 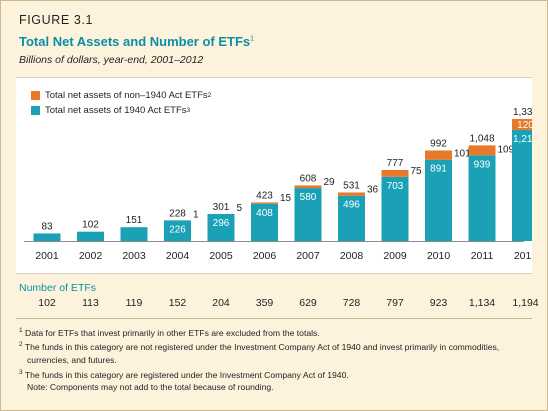 I want to click on legend-swatch-1940, so click(x=35, y=110).